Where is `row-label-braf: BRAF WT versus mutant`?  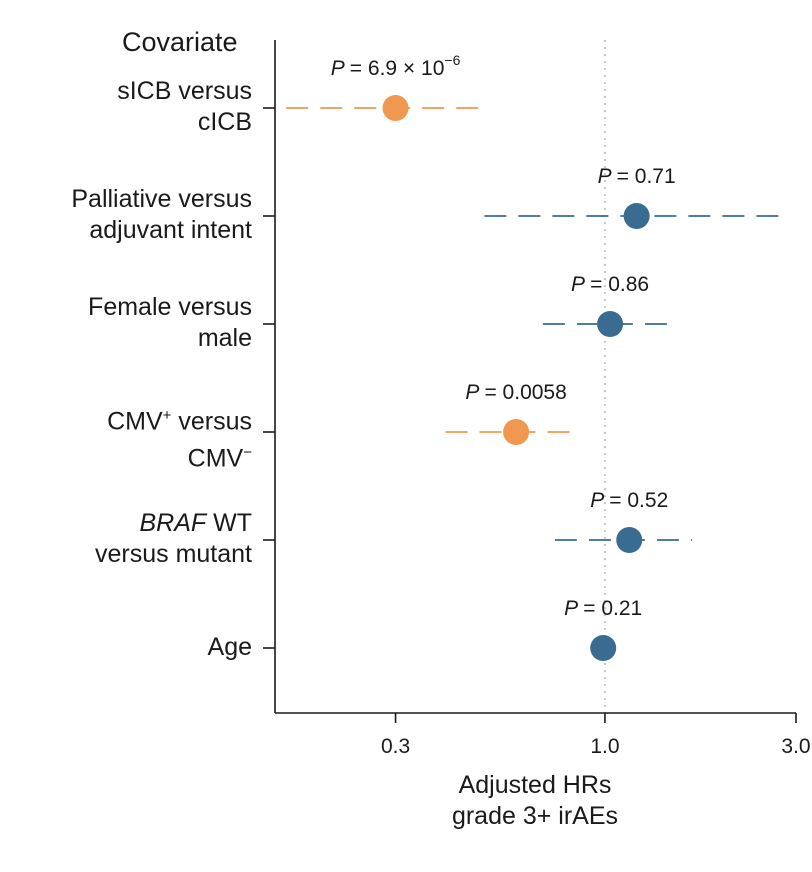 row-label-braf: BRAF WT versus mutant is located at coordinates (173, 539).